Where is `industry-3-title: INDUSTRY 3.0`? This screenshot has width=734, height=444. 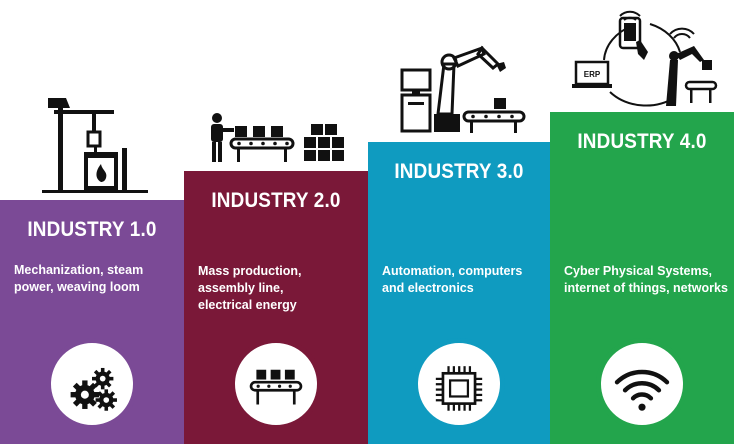
industry-3-title: INDUSTRY 3.0 is located at coordinates (459, 171).